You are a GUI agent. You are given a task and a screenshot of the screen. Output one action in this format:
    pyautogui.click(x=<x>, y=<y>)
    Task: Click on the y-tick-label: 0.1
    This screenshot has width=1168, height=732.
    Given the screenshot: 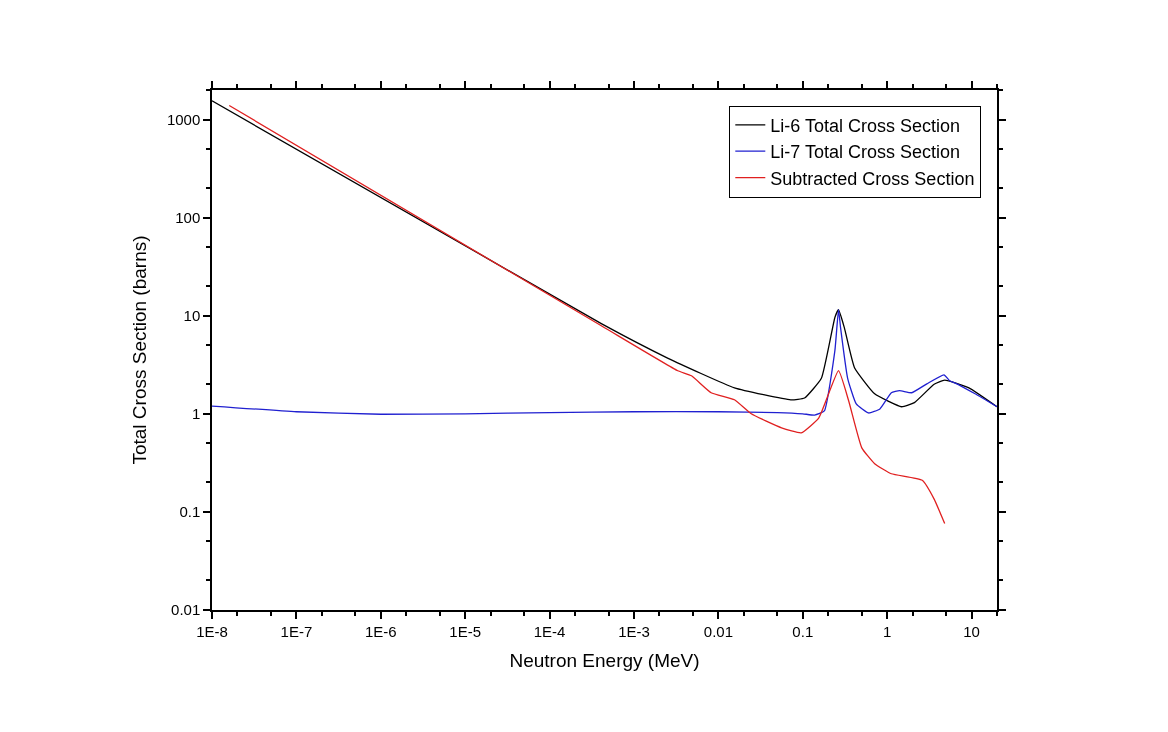 What is the action you would take?
    pyautogui.click(x=190, y=512)
    